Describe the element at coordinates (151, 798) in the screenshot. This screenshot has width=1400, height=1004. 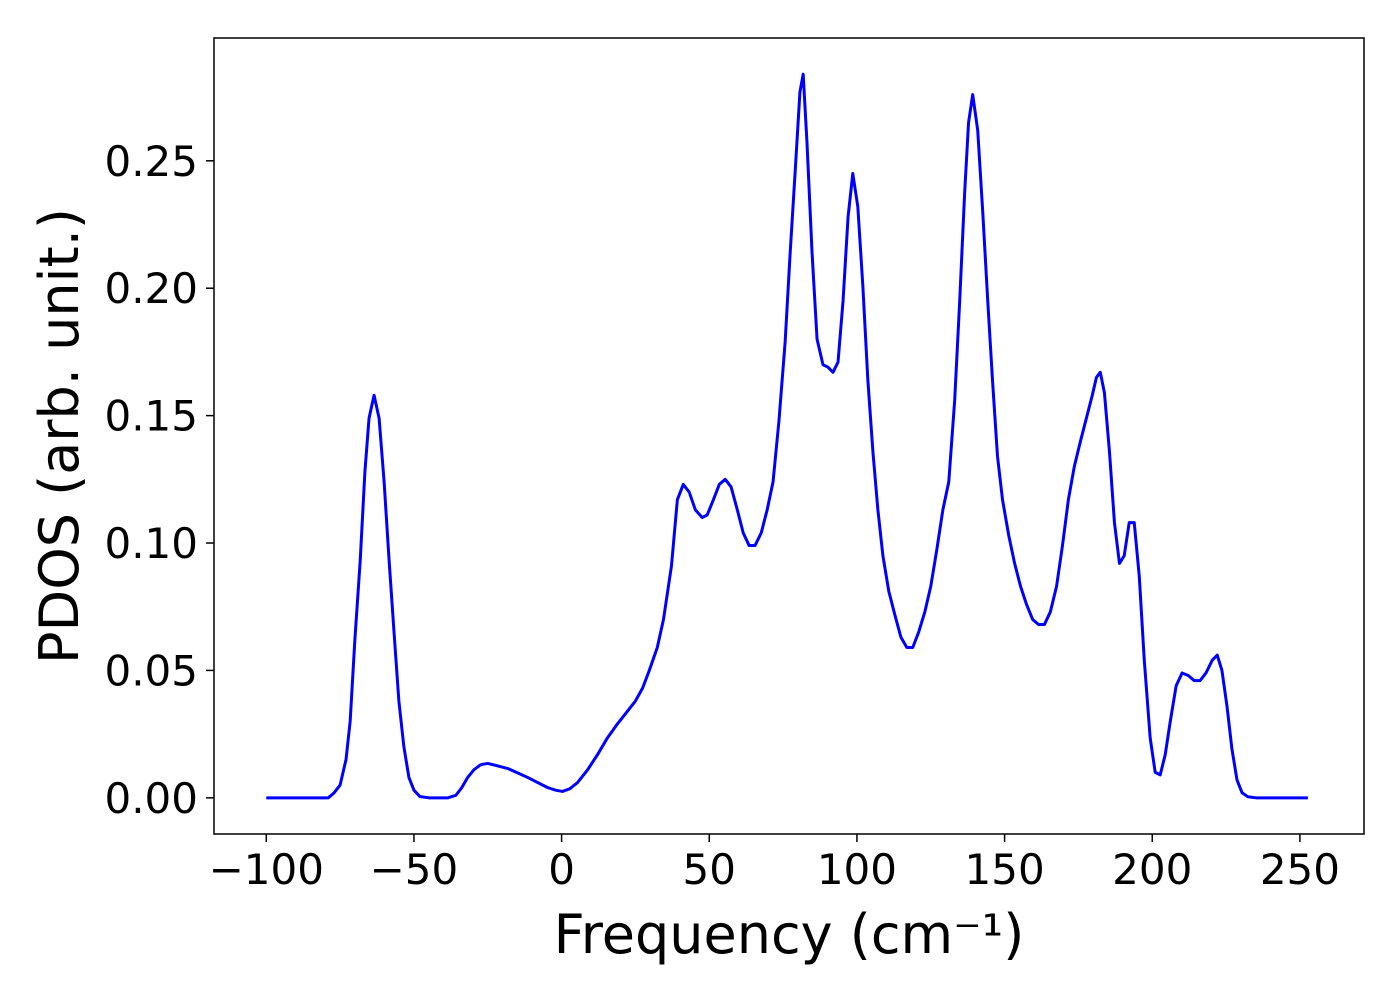
I see `y-tick-label: 0.00` at that location.